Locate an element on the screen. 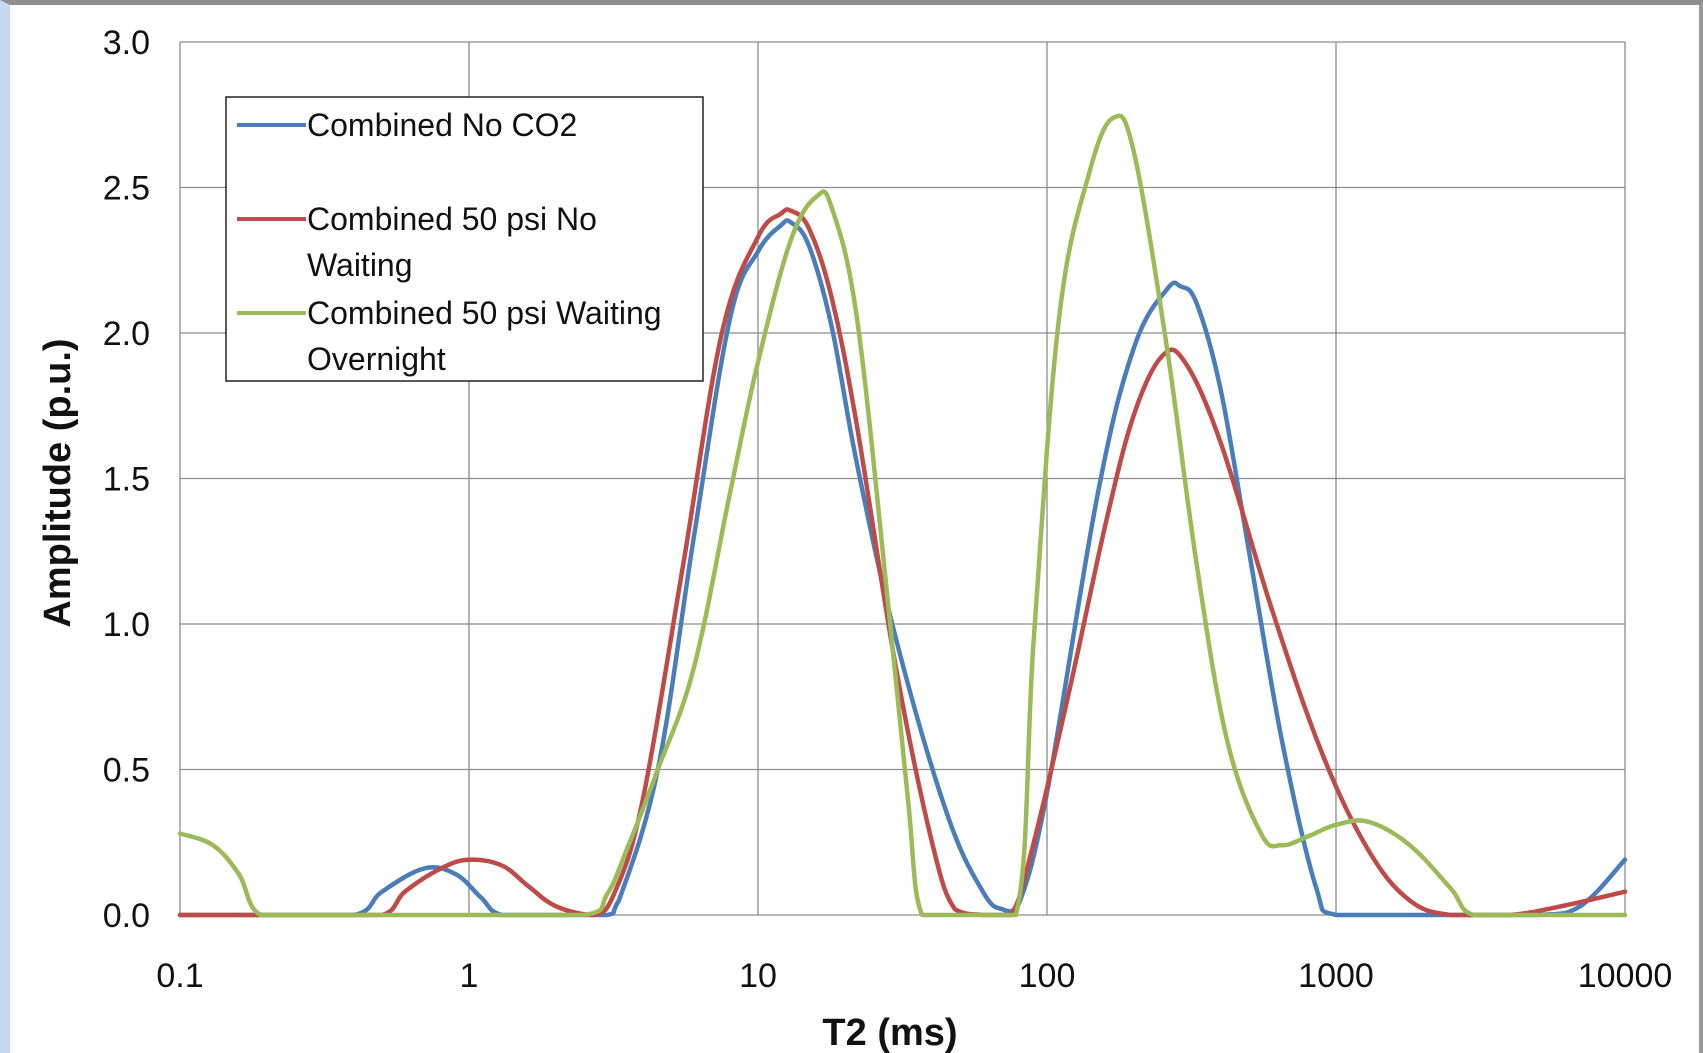 The width and height of the screenshot is (1703, 1053). y-tick-labels: 0.0 0.5 1.0 1.5 2.0 2.5 3.0 is located at coordinates (126, 479).